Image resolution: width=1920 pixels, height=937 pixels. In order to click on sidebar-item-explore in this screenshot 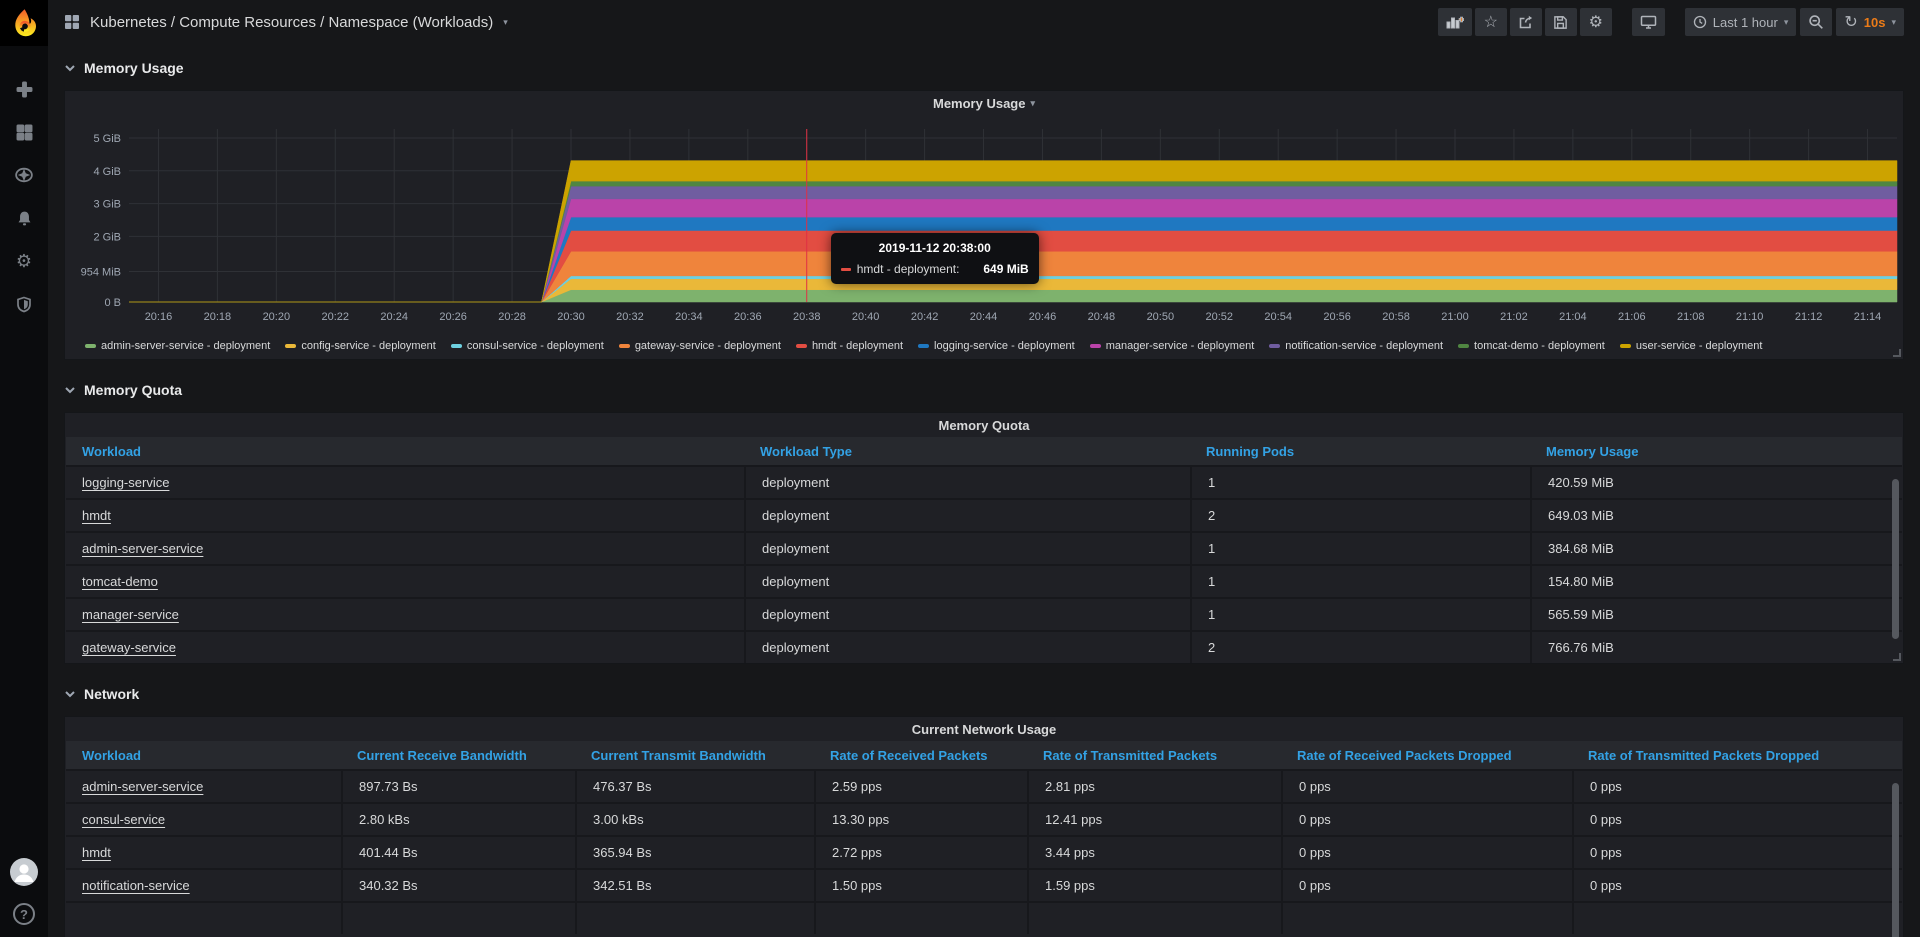, I will do `click(24, 175)`.